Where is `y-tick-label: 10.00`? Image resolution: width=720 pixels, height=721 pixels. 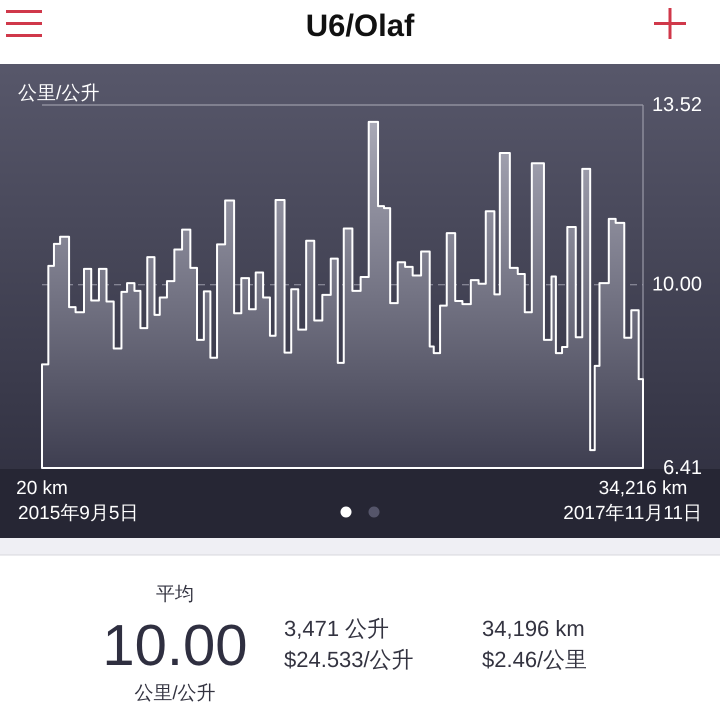
y-tick-label: 10.00 is located at coordinates (677, 285).